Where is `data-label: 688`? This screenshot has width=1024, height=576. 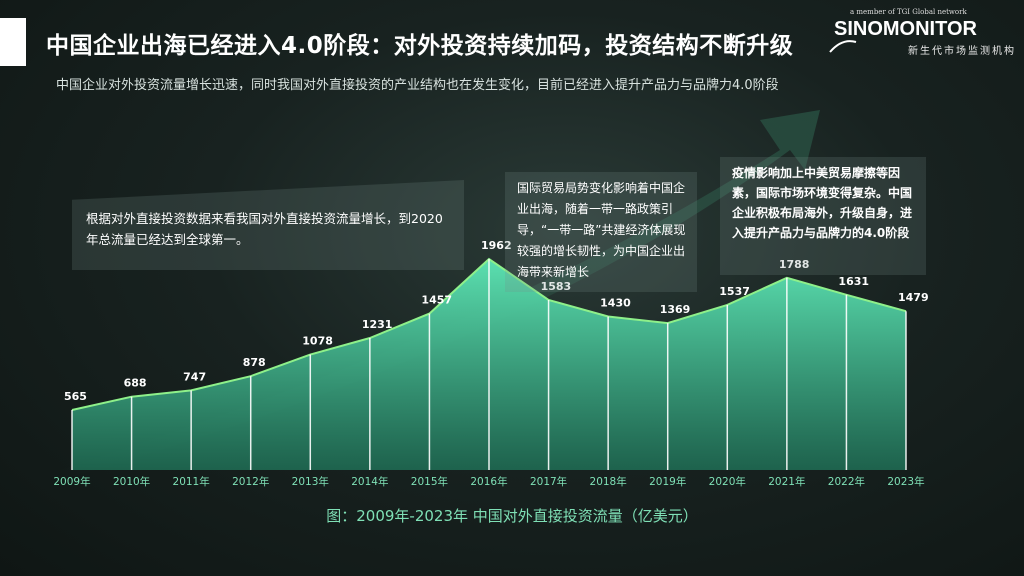
data-label: 688 is located at coordinates (135, 383).